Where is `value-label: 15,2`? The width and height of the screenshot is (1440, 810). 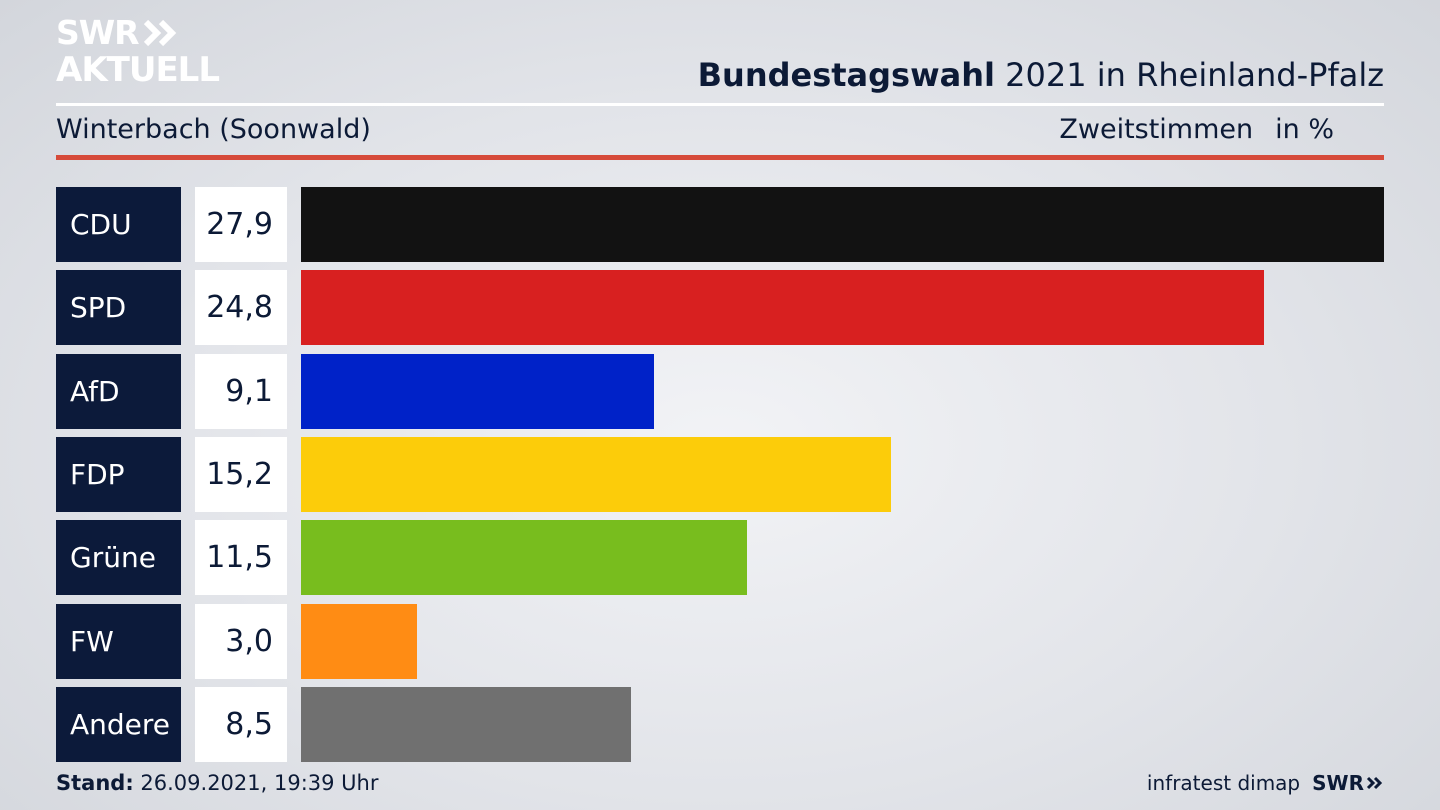 value-label: 15,2 is located at coordinates (241, 474).